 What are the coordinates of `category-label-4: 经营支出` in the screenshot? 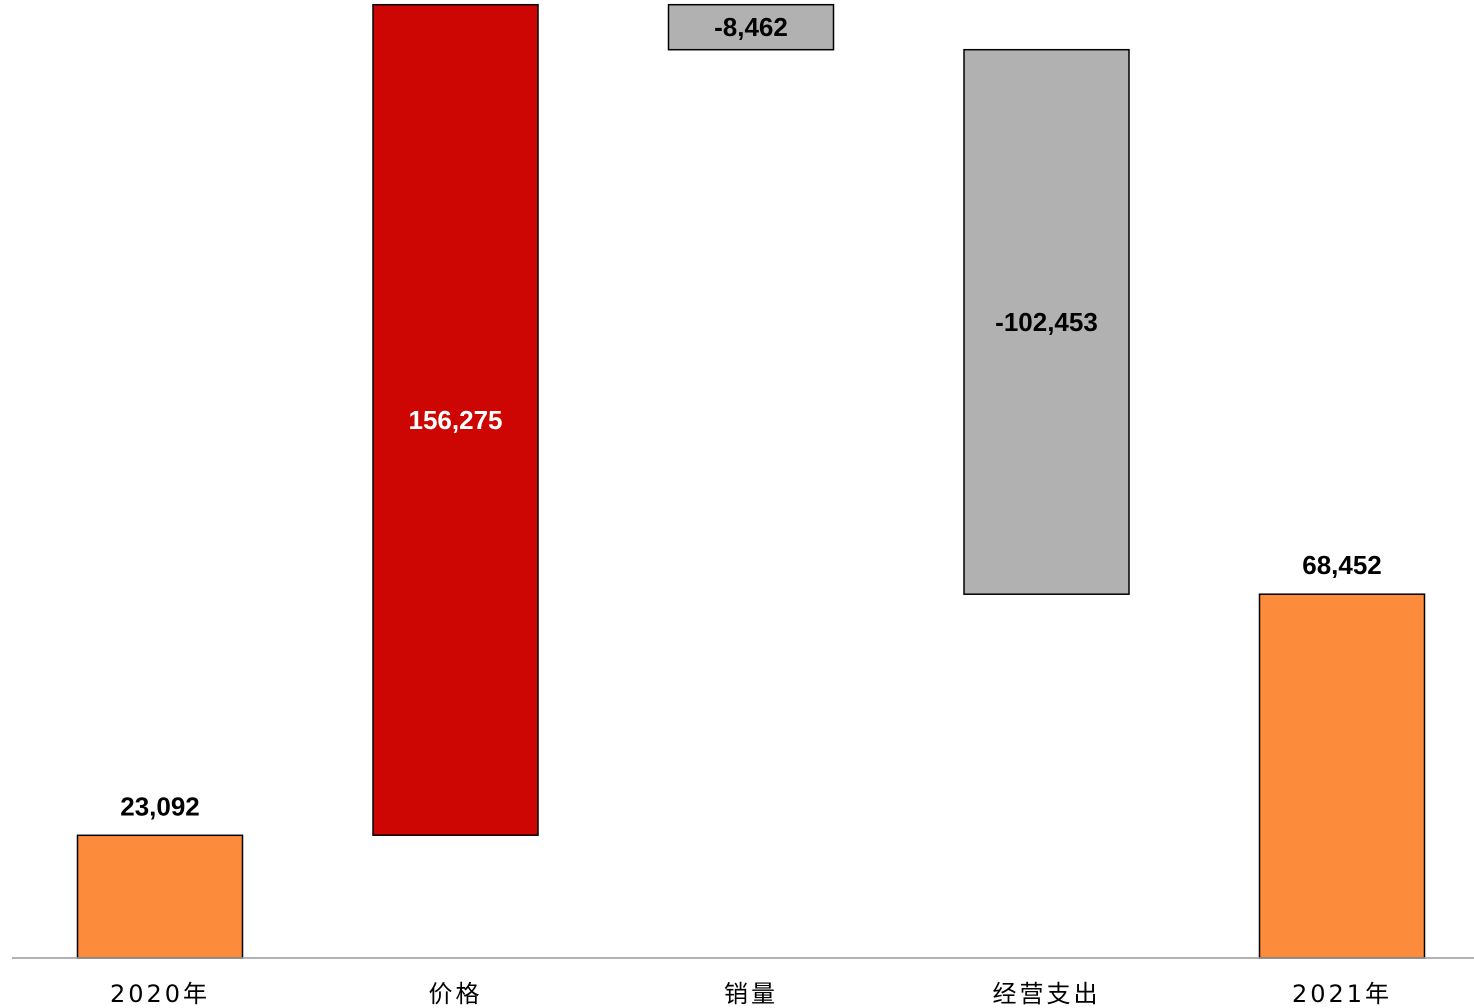 It's located at (1047, 994).